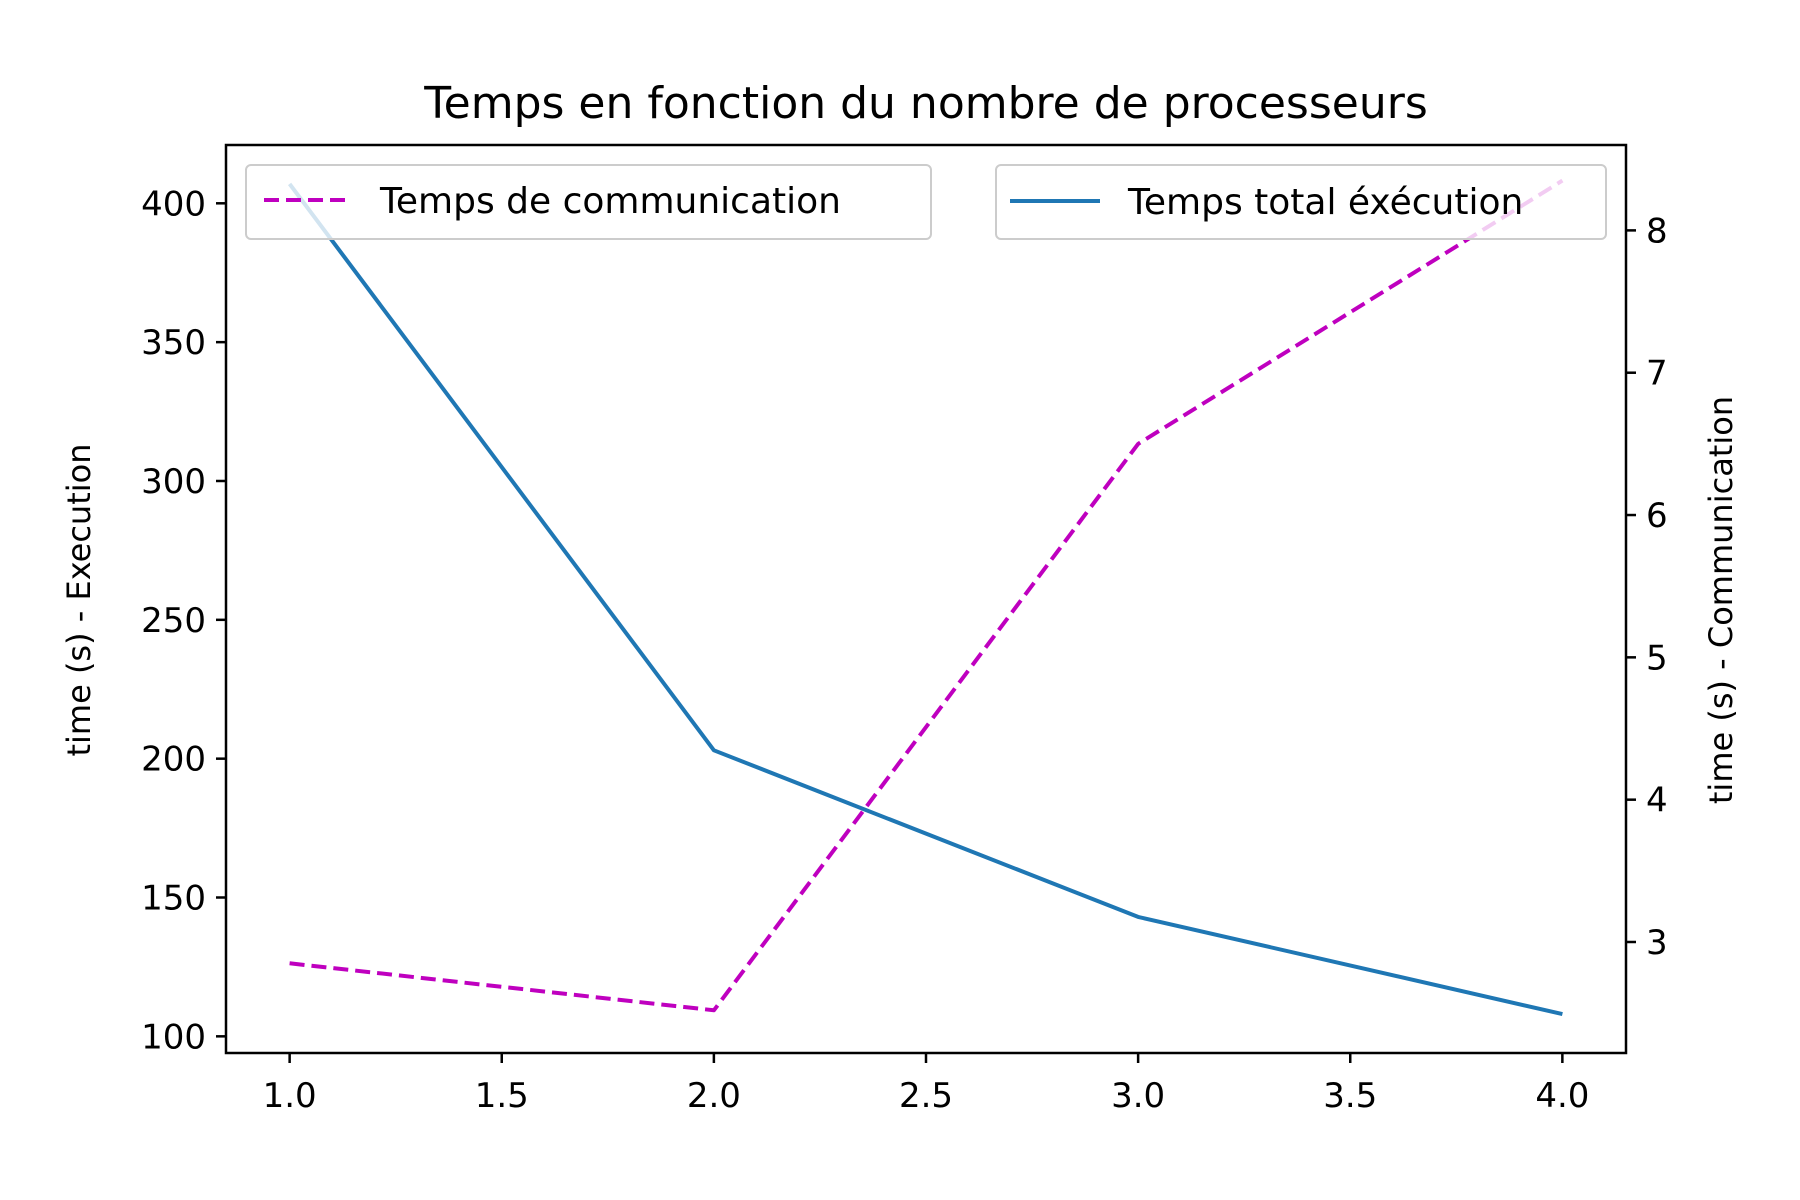 Image resolution: width=1800 pixels, height=1200 pixels. Describe the element at coordinates (1721, 600) in the screenshot. I see `right-axis-label: time (s) - Communication` at that location.